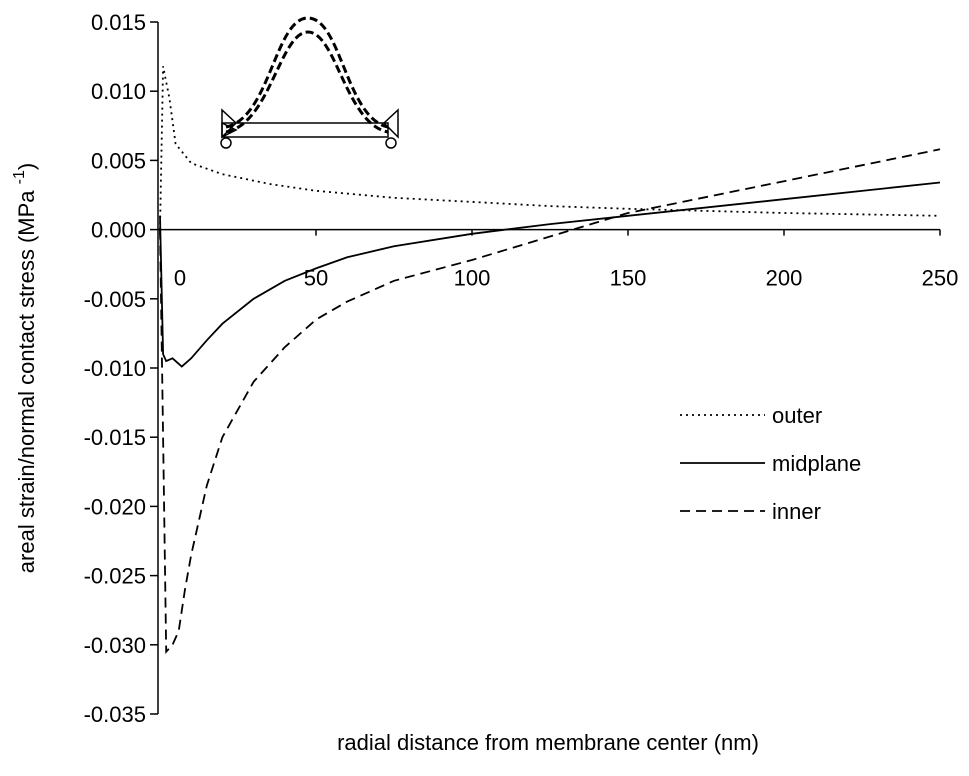 Image resolution: width=969 pixels, height=776 pixels. What do you see at coordinates (115, 299) in the screenshot?
I see `y-tick-label: -0.005` at bounding box center [115, 299].